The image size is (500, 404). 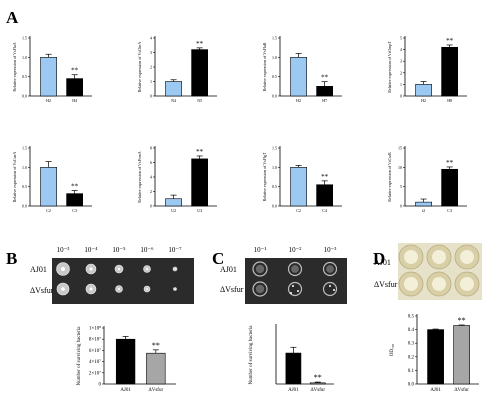 What do you see at coordinates (177, 179) in the screenshot?
I see `chart-6: 0 2 4 6 8 Relative expression of VsPomA U2 U3 **` at bounding box center [177, 179].